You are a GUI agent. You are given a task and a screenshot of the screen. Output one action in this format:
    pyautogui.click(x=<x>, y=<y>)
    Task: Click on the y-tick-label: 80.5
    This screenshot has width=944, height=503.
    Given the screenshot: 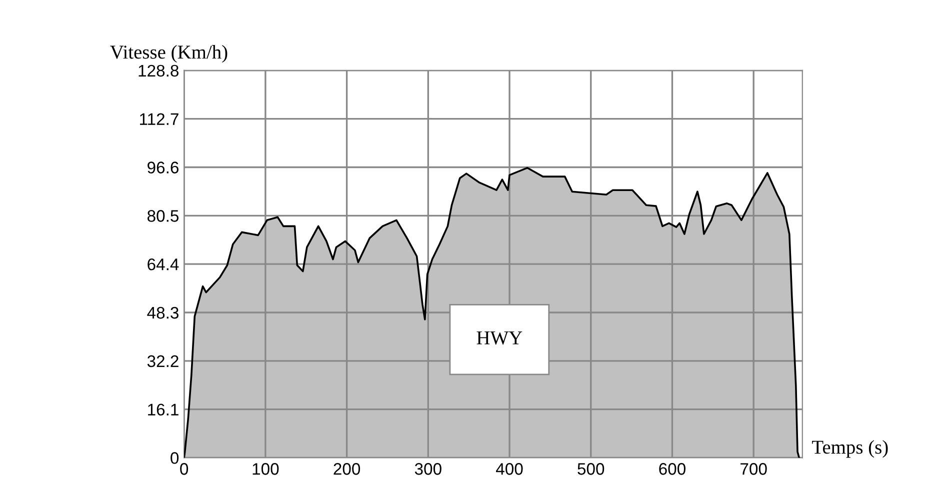 What is the action you would take?
    pyautogui.click(x=163, y=216)
    